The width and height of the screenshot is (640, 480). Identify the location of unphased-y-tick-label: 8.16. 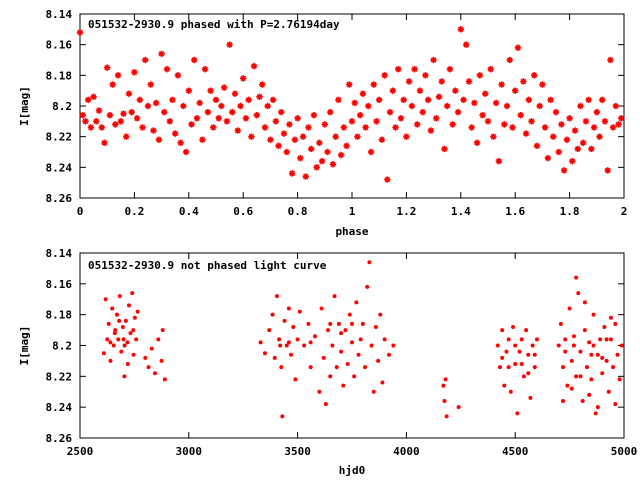
(59, 284).